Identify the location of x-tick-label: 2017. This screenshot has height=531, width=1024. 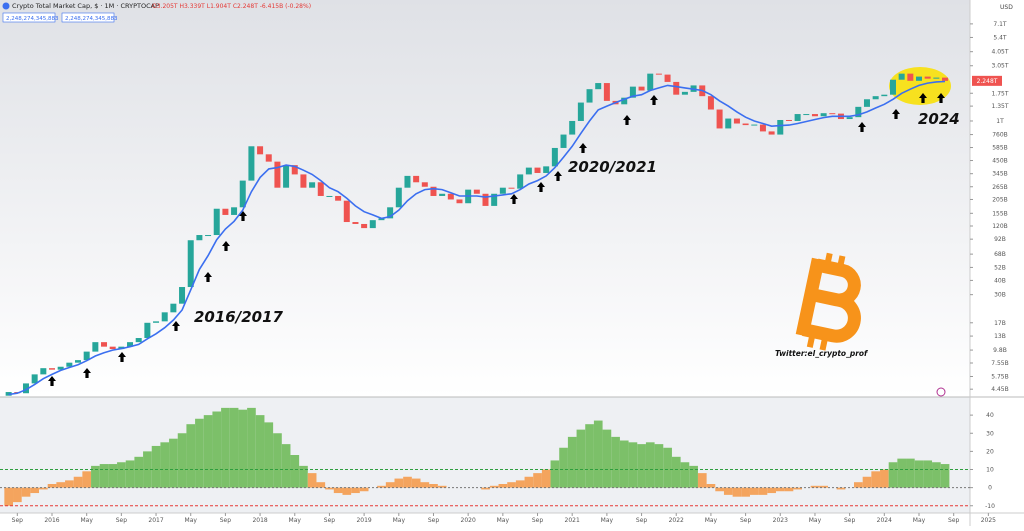
(155, 520).